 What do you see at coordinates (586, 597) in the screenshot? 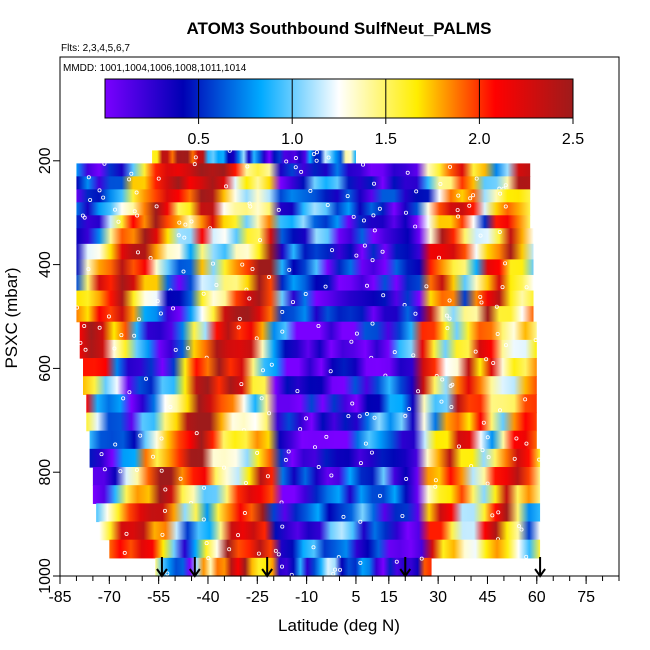
I see `x-tick-label: 75` at bounding box center [586, 597].